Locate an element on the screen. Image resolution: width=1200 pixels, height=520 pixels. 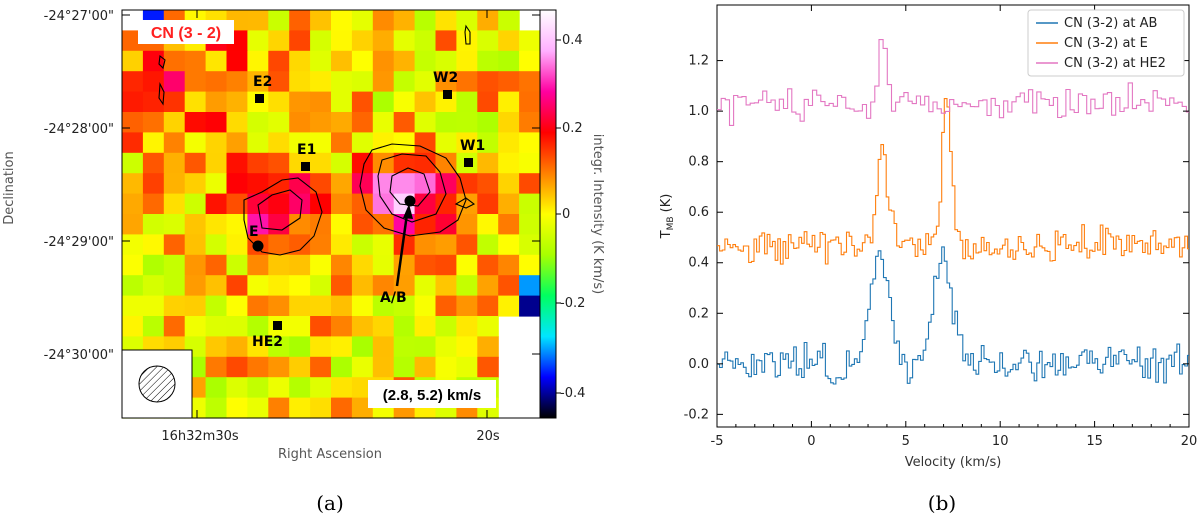
colorbar-tick: -0.4 is located at coordinates (572, 393).